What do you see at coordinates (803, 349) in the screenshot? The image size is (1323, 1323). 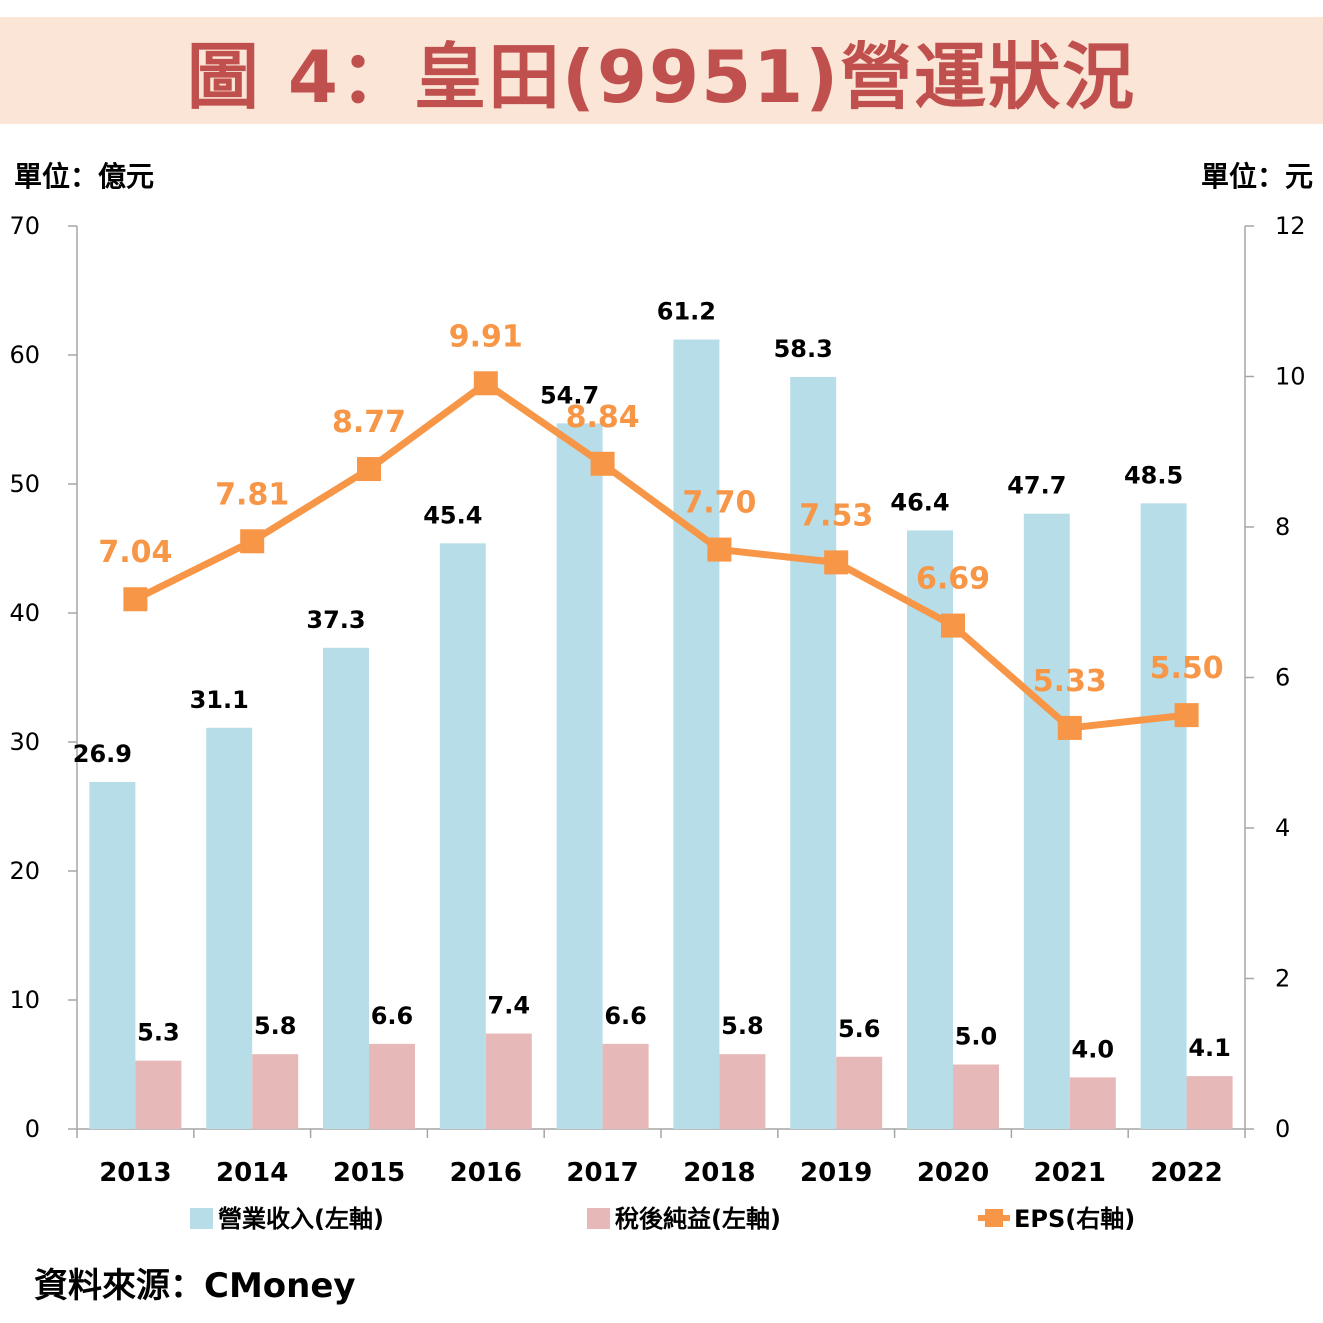 I see `revenue-data-label: 58.3` at bounding box center [803, 349].